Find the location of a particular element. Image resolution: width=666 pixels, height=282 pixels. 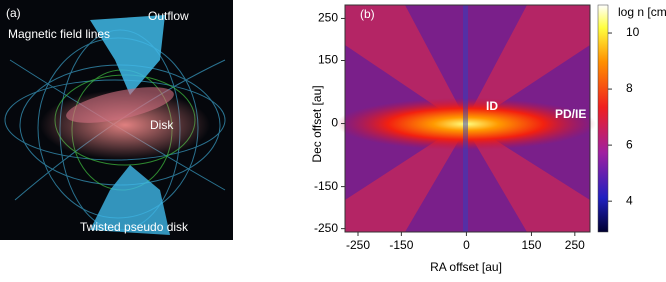

y-tick-label: 0 is located at coordinates (334, 123).